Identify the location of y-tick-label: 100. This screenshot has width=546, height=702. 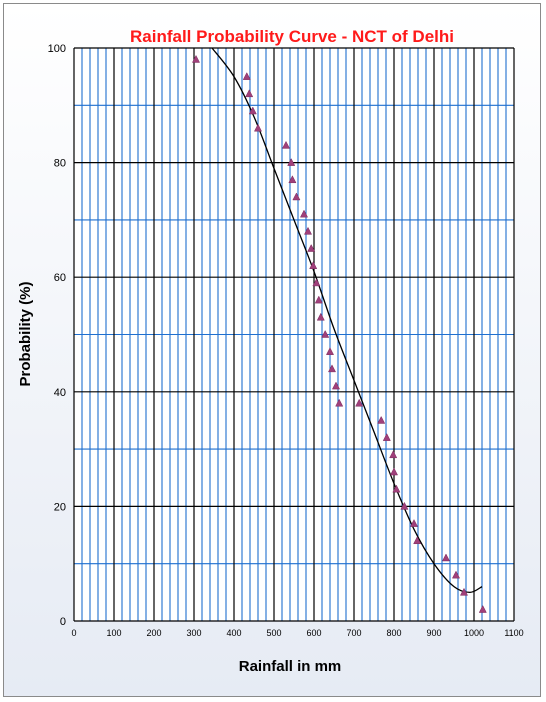
(57, 49).